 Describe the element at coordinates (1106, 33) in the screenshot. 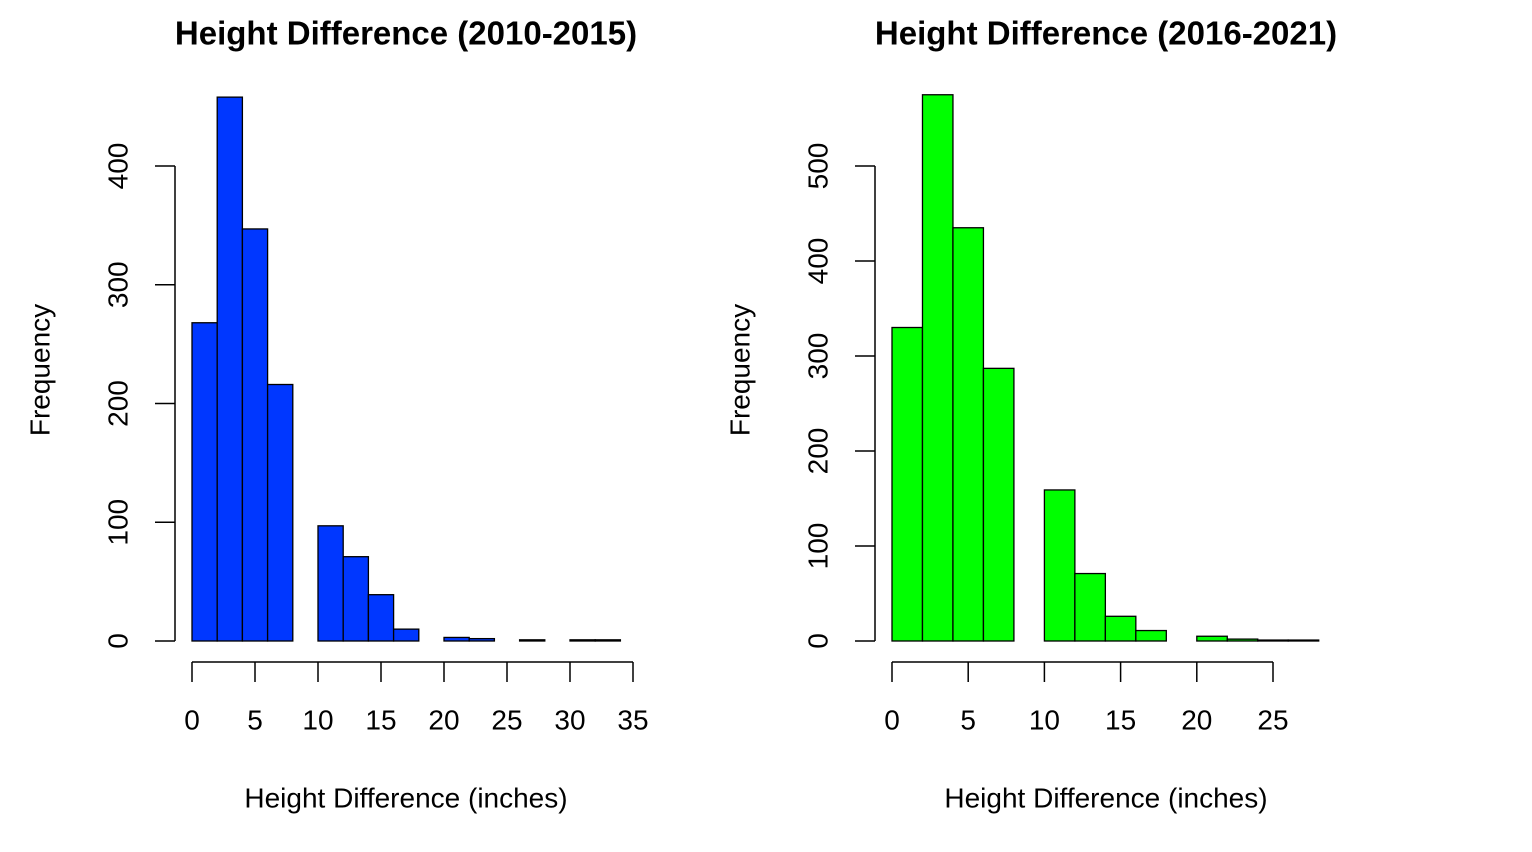

I see `chart-title: Height Difference (2016-2021)` at that location.